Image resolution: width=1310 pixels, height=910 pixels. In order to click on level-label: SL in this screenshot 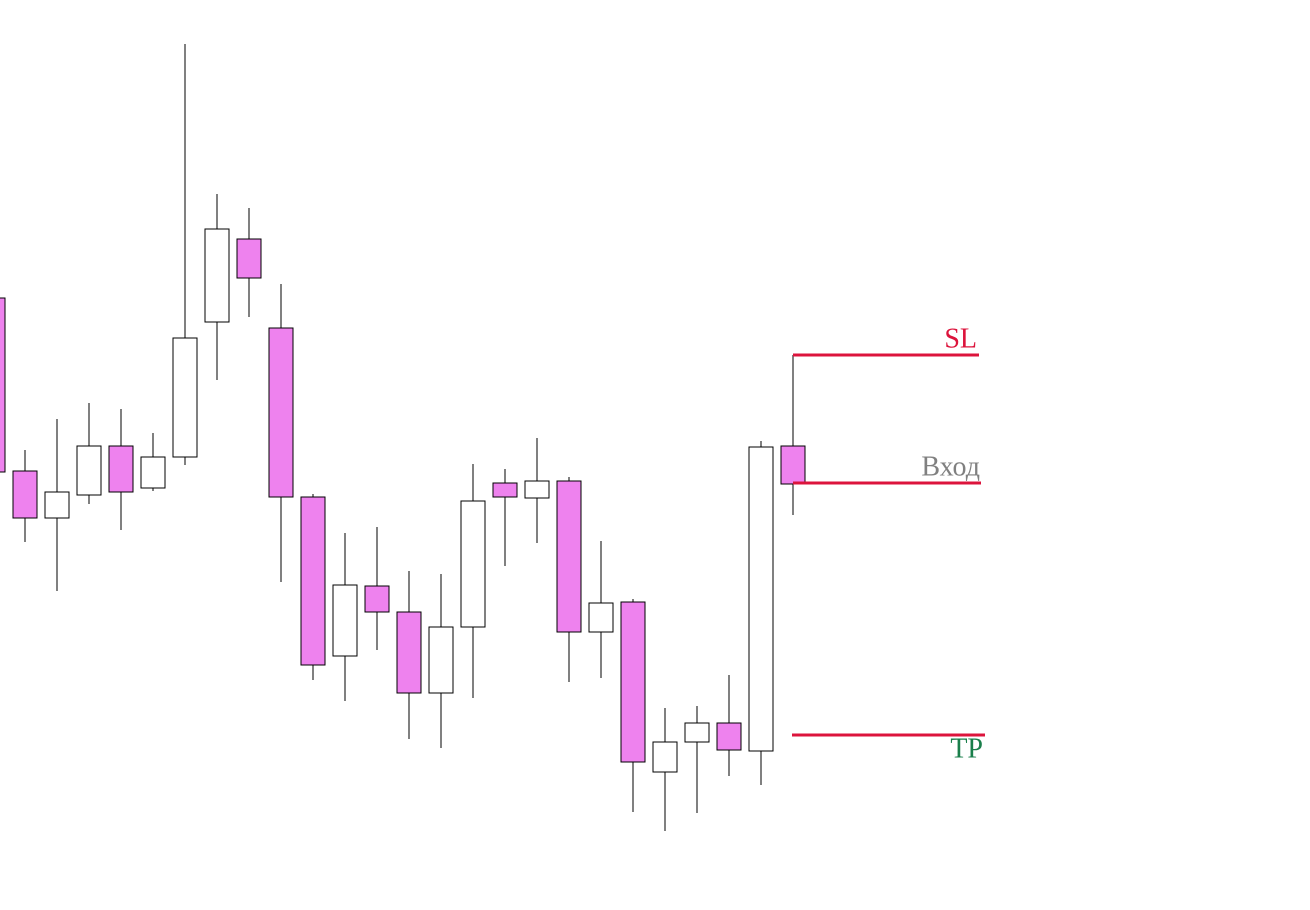, I will do `click(960, 338)`.